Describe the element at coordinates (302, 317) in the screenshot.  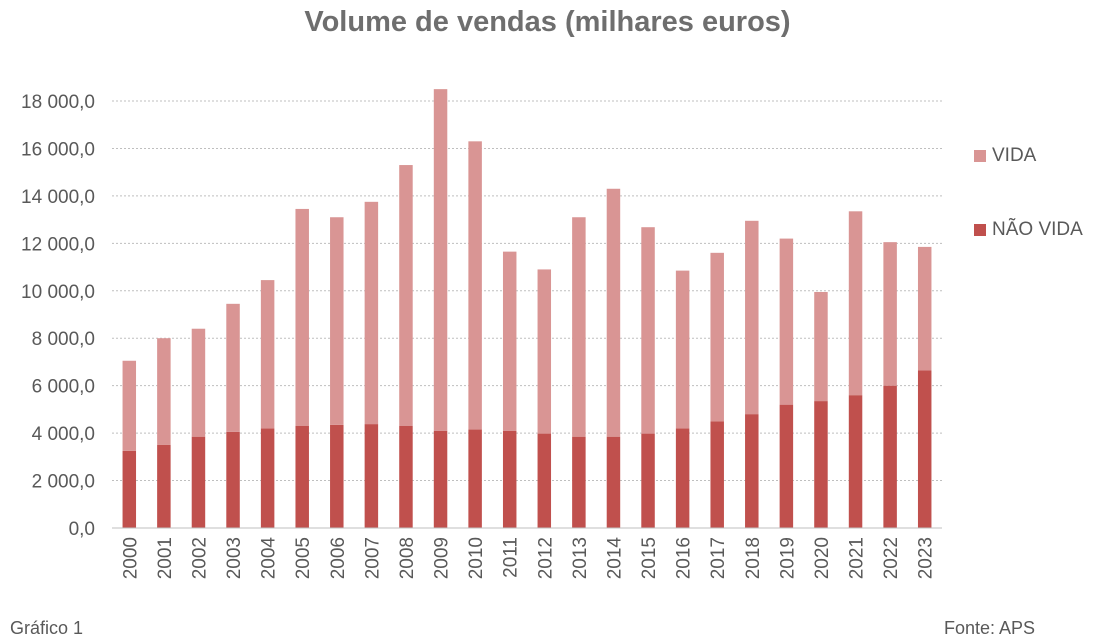
I see `bar-vida-2005` at that location.